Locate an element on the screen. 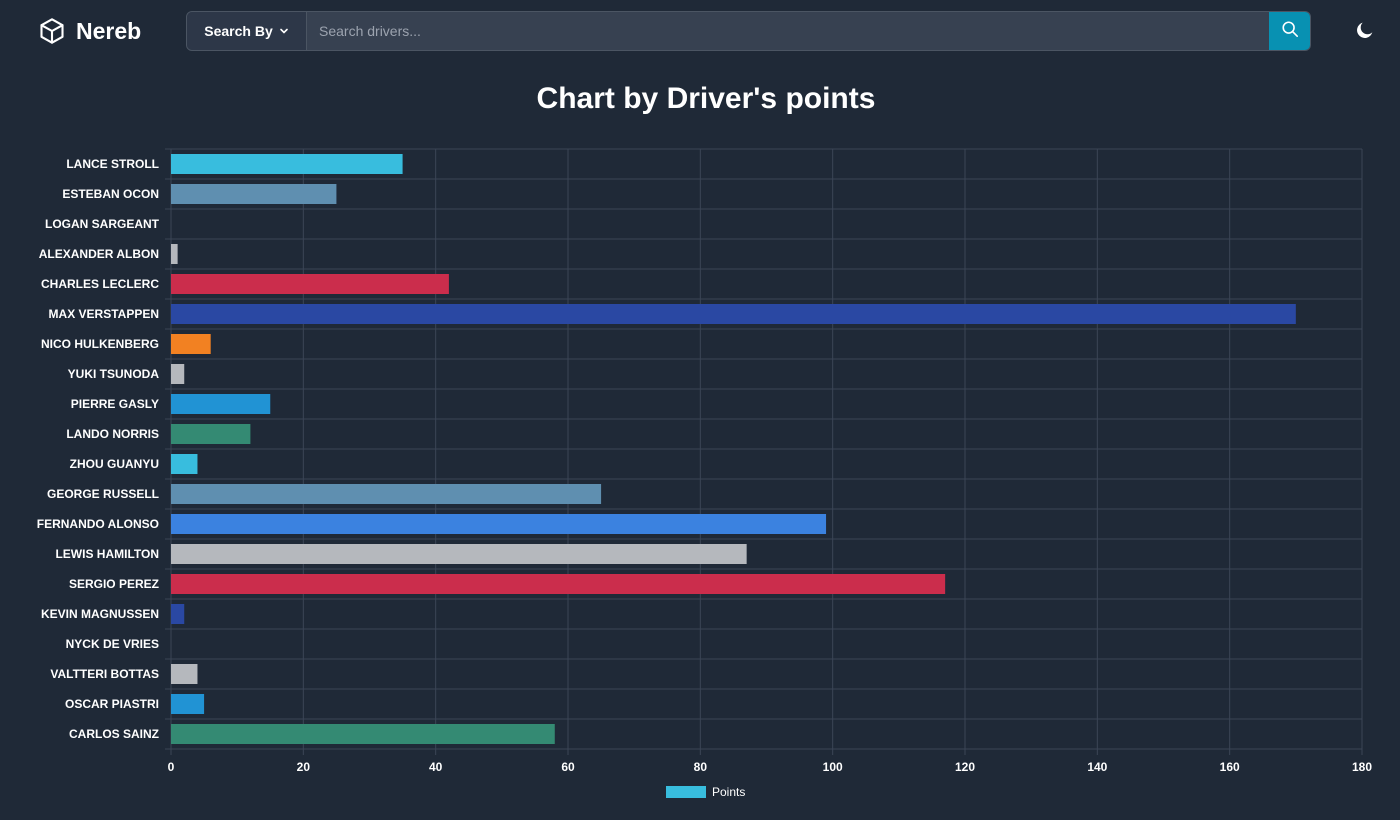 This screenshot has height=820, width=1400. search-icon is located at coordinates (1290, 31).